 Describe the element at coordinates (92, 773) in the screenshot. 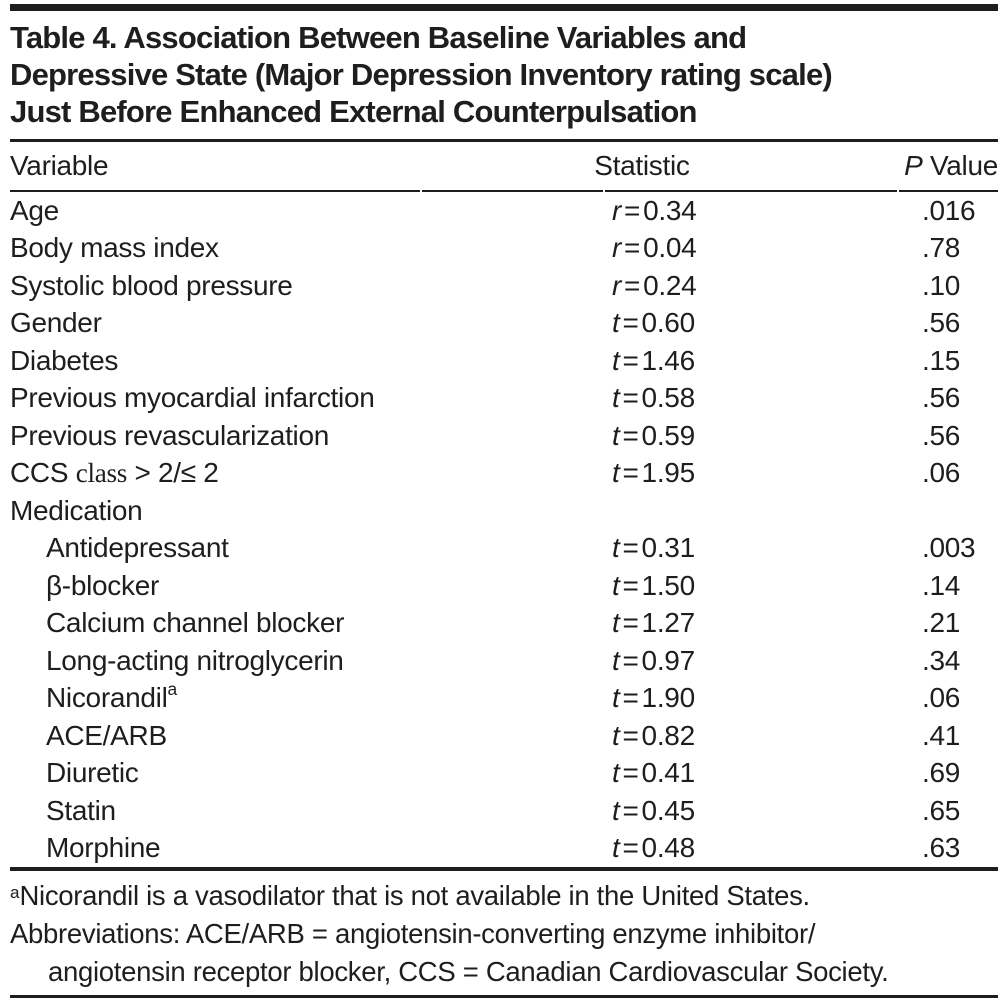

I see `variable-cell: Diuretic` at that location.